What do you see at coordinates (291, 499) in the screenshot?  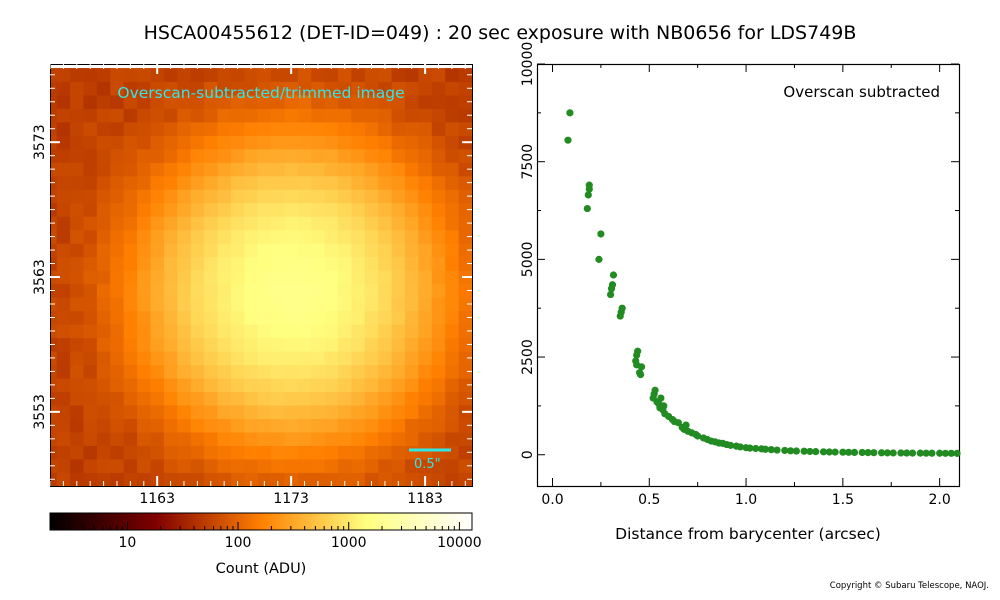 I see `heatmap-xtick-label: 1173` at bounding box center [291, 499].